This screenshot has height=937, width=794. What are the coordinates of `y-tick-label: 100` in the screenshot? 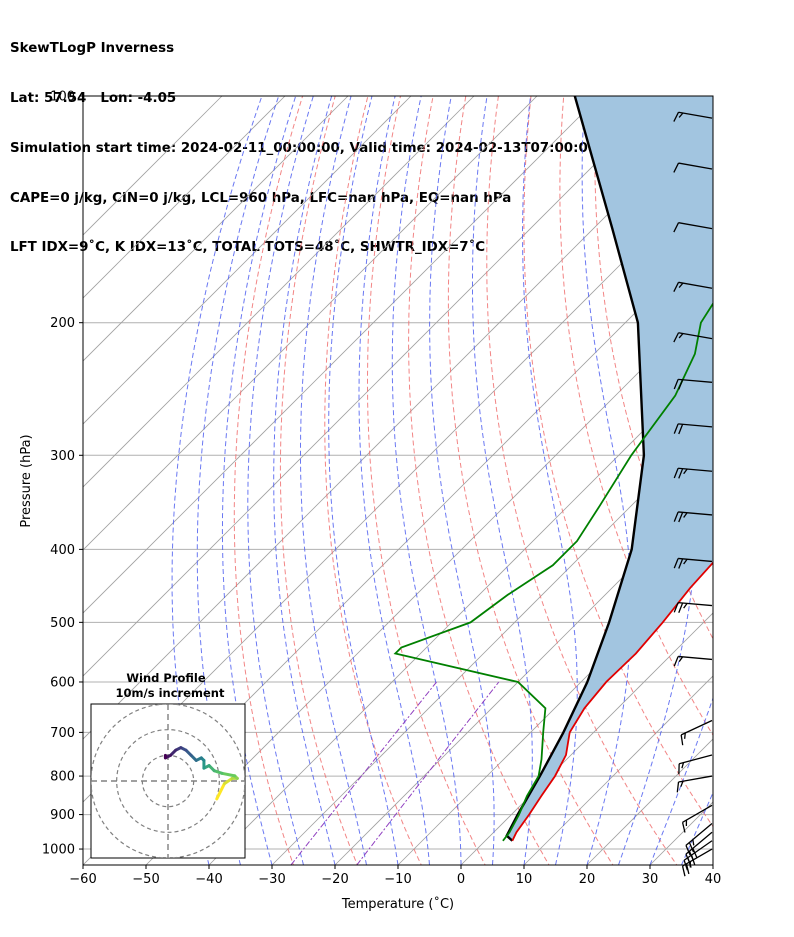 It's located at (62, 97).